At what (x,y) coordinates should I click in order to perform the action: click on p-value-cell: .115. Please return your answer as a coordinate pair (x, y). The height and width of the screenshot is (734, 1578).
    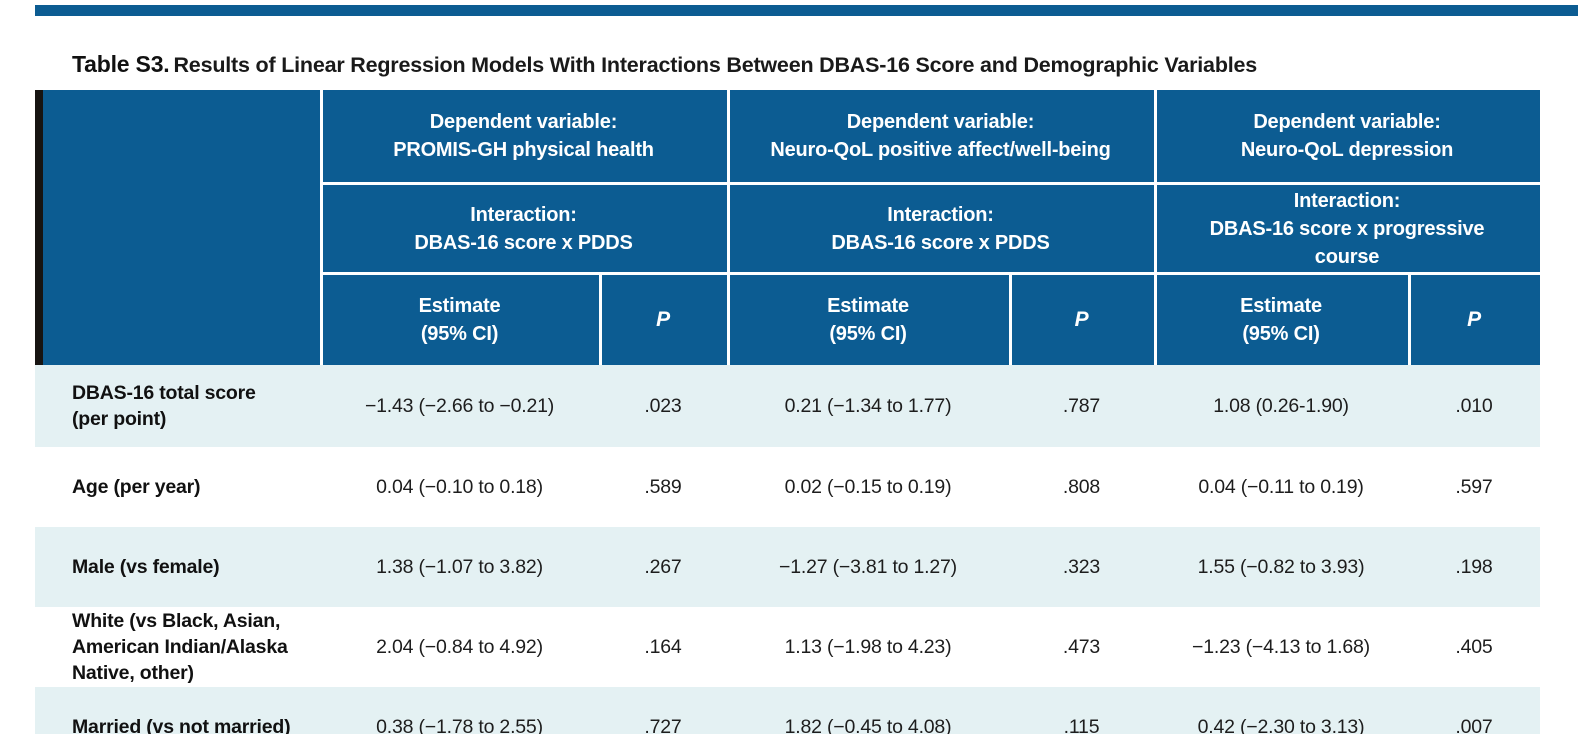
    Looking at the image, I should click on (1081, 724).